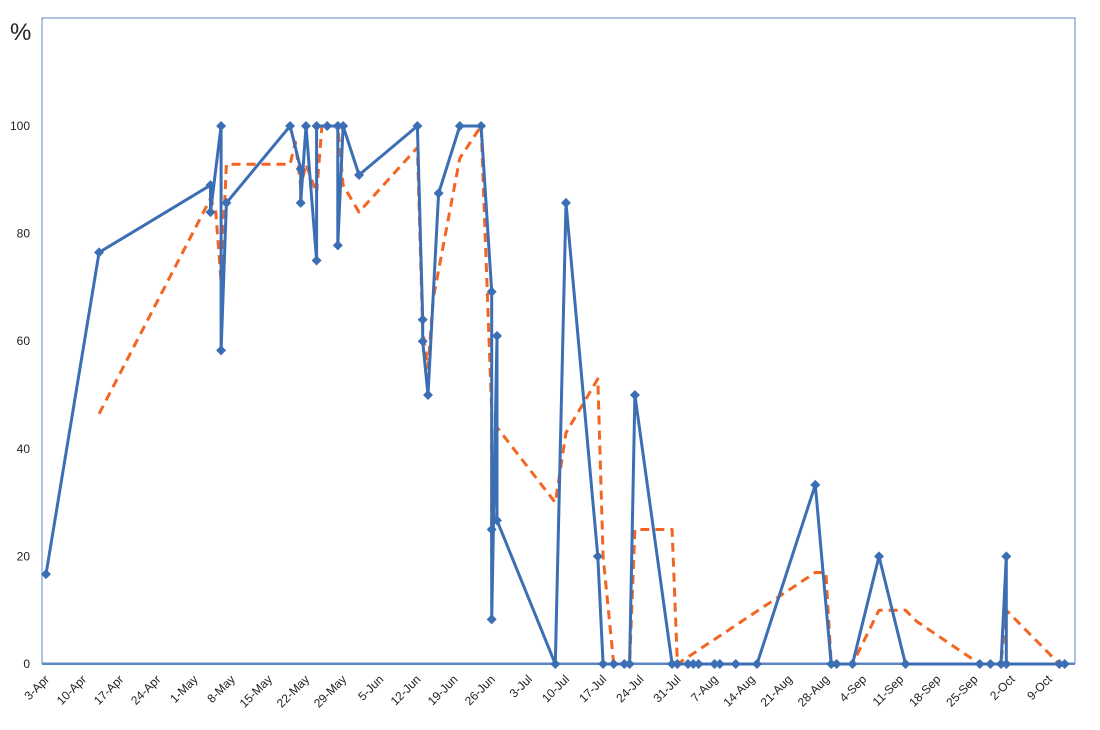  I want to click on x-tick-label: 19-Jun, so click(443, 690).